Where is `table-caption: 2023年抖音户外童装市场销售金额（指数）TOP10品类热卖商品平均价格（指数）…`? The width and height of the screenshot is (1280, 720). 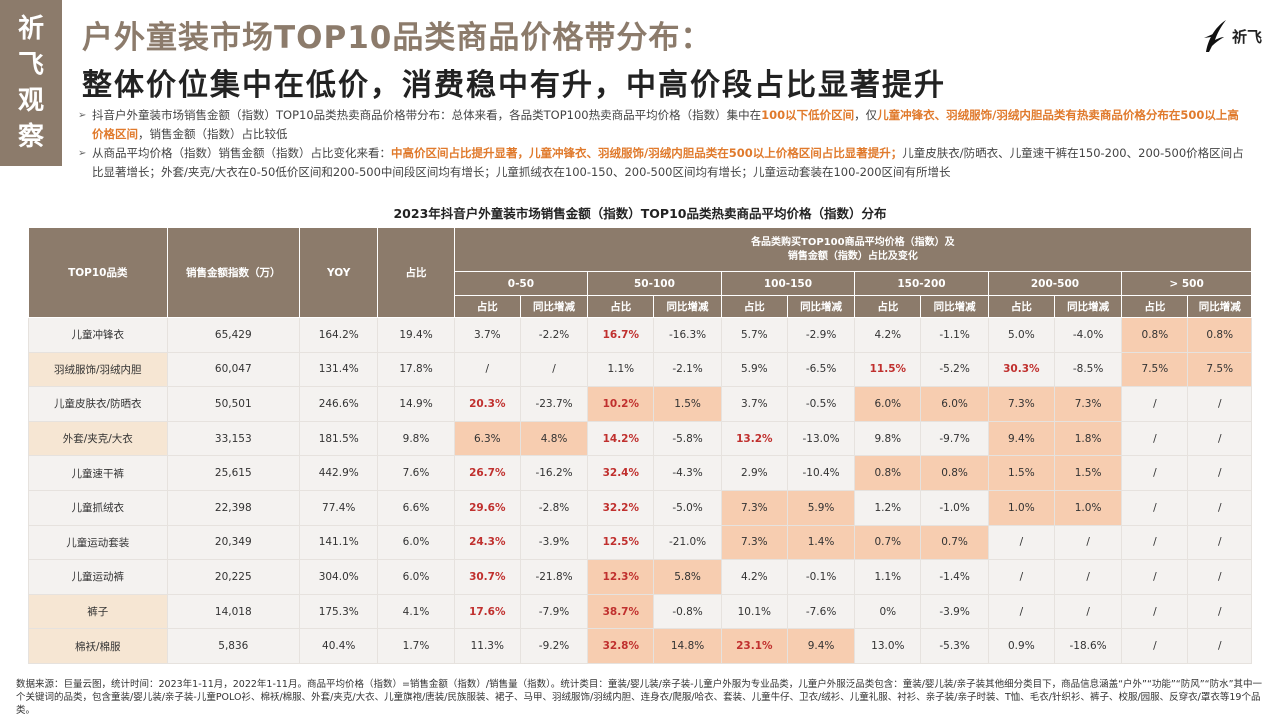
table-caption: 2023年抖音户外童装市场销售金额（指数）TOP10品类热卖商品平均价格（指数）… is located at coordinates (640, 213).